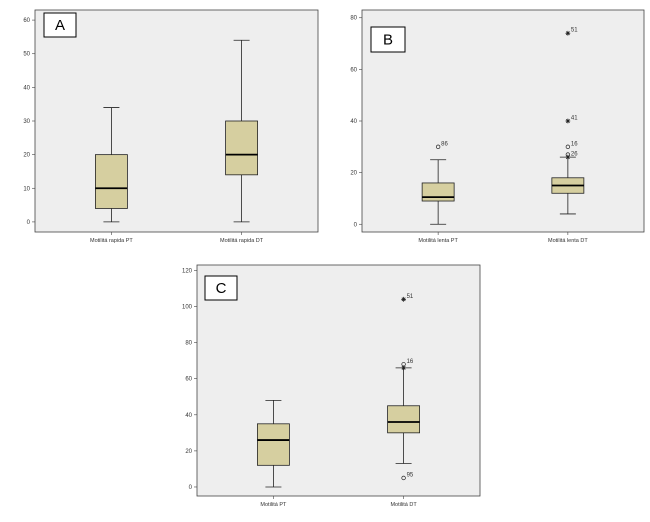 The height and width of the screenshot is (522, 650). I want to click on outlier-label: 95, so click(410, 475).